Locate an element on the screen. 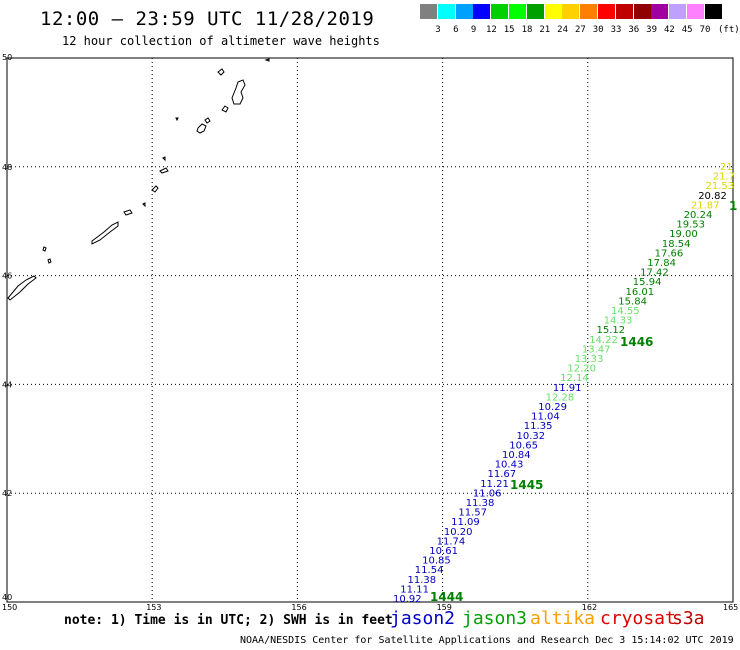 This screenshot has height=650, width=740. wave-height-label: 15.12 is located at coordinates (611, 330).